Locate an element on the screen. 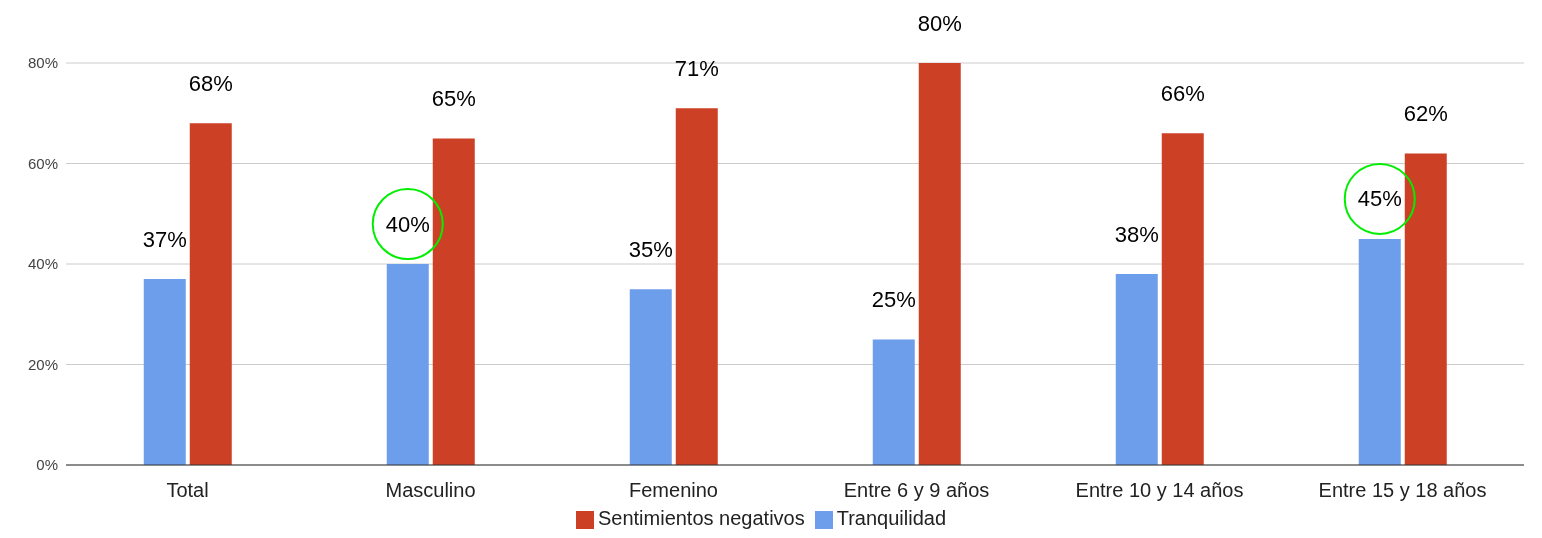 The height and width of the screenshot is (538, 1542). x-tick-label: Entre 6 y 9 años is located at coordinates (916, 490).